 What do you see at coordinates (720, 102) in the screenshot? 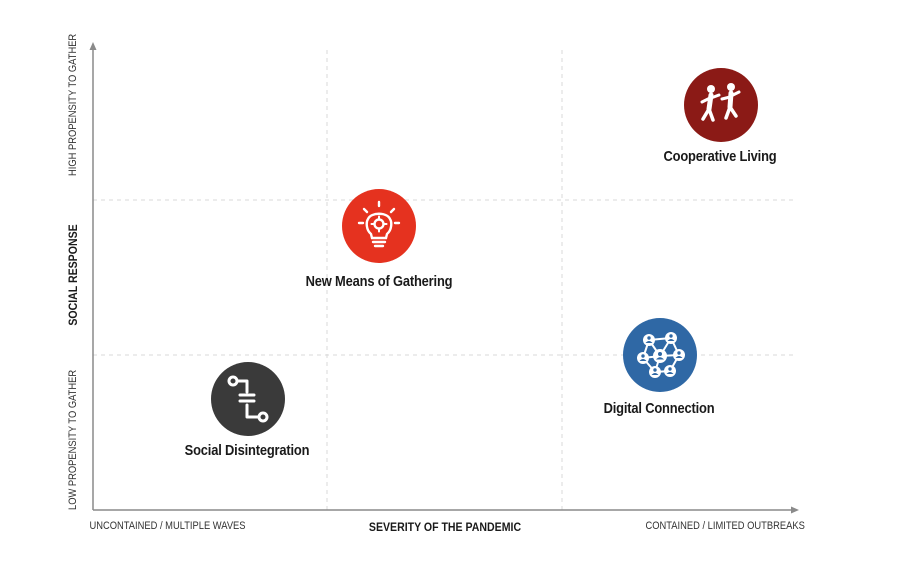
I see `dancing-people-icon` at bounding box center [720, 102].